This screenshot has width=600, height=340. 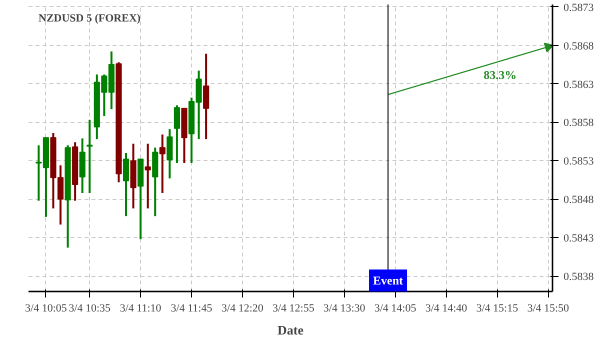 I want to click on y-tick-label: 0.5873, so click(x=579, y=8).